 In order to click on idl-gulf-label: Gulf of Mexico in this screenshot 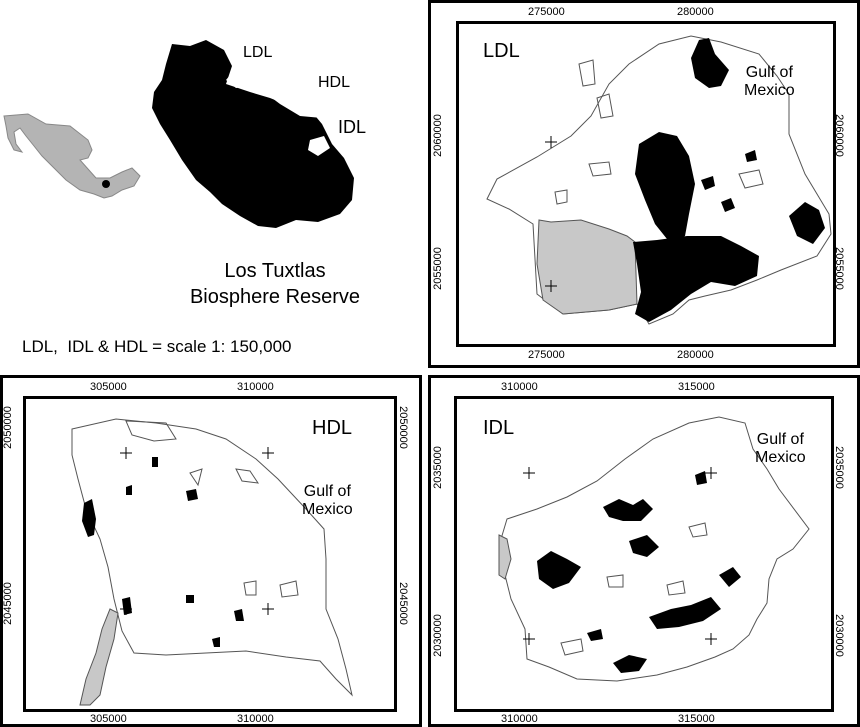, I will do `click(780, 449)`.